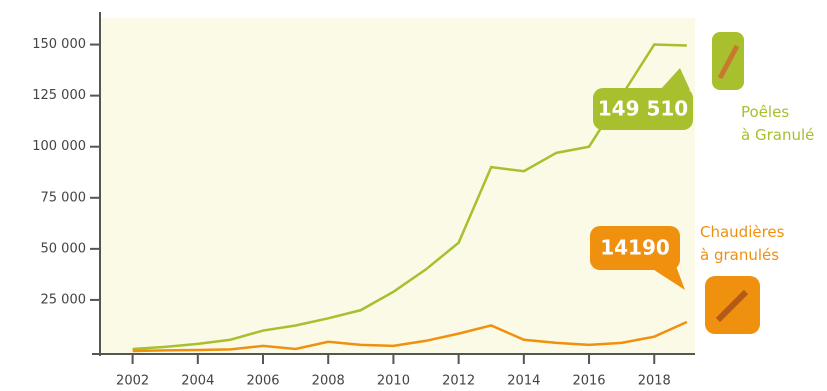 The width and height of the screenshot is (827, 391). I want to click on icon-green, so click(728, 61).